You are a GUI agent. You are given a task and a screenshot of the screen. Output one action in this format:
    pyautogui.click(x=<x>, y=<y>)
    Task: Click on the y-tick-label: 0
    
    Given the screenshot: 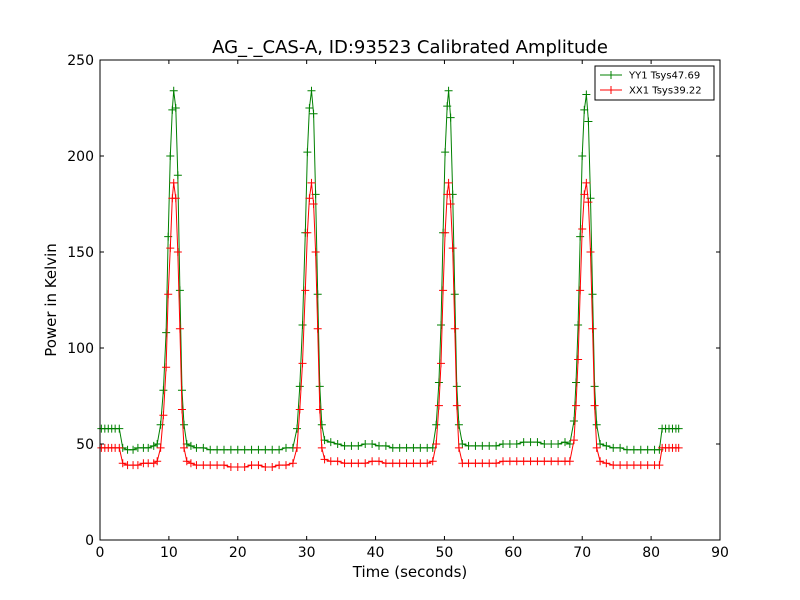 What is the action you would take?
    pyautogui.click(x=89, y=541)
    